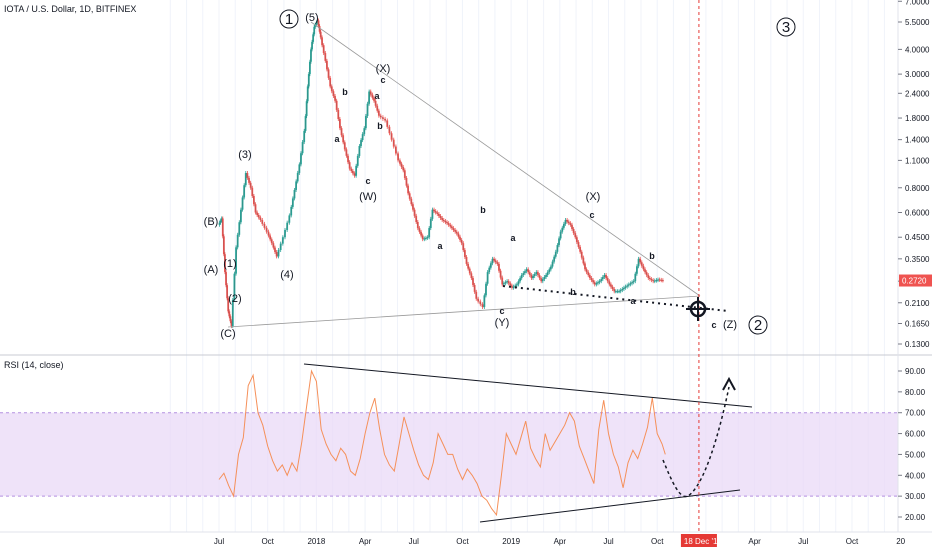 The image size is (932, 550). What do you see at coordinates (483, 210) in the screenshot?
I see `subwave-b-3: b` at bounding box center [483, 210].